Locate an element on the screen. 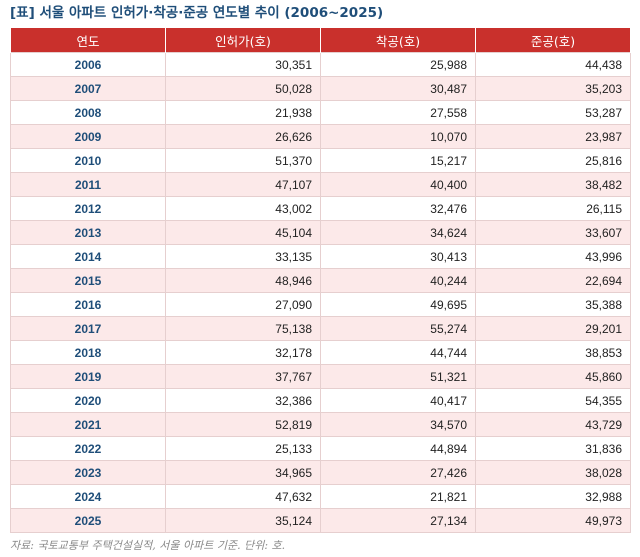 The width and height of the screenshot is (640, 557). table-title: [표] 서울 아파트 인허가·착공·준공 연도별 추이 (2006~2025) is located at coordinates (197, 13).